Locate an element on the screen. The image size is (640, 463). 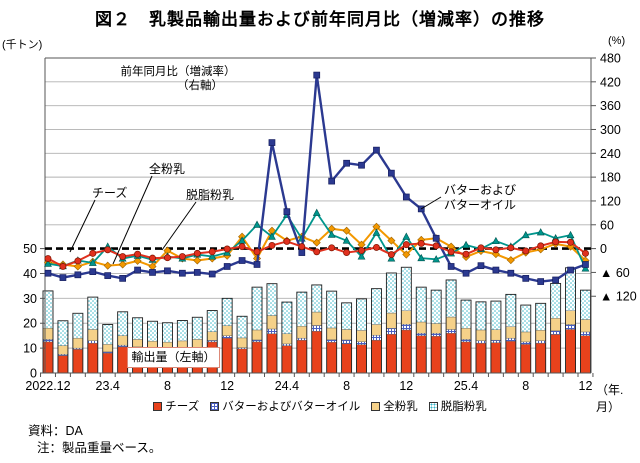
chart-title: 図２ 乳製品輸出量および前年同月比（増減率）の推移 is located at coordinates (320, 19).